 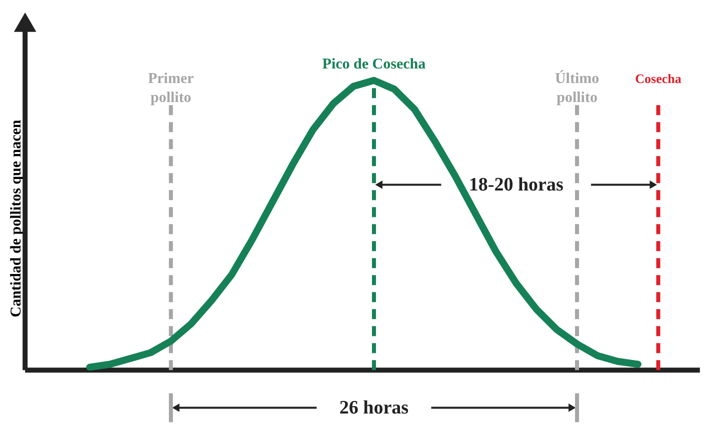 I want to click on annotation: 18-20 horas, so click(x=516, y=185).